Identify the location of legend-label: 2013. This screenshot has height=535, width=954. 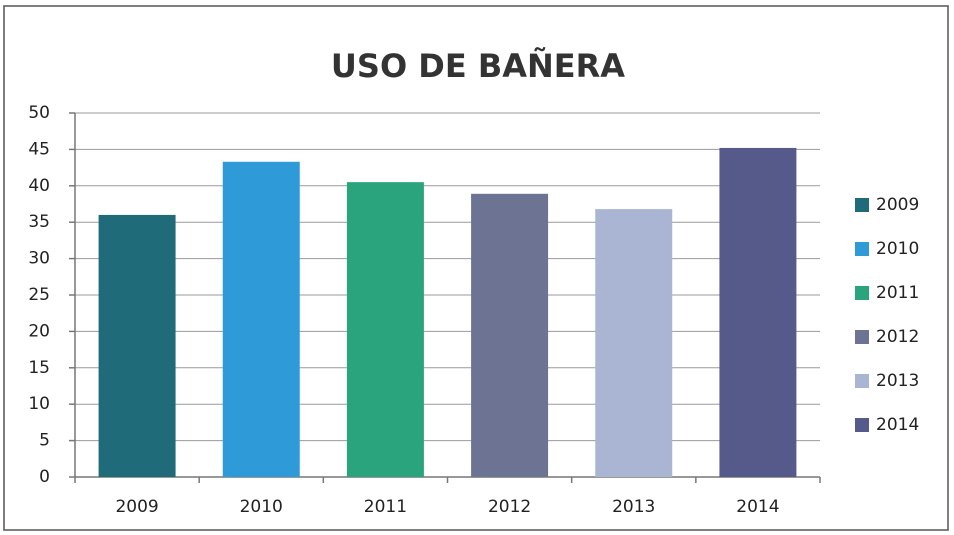
(897, 381).